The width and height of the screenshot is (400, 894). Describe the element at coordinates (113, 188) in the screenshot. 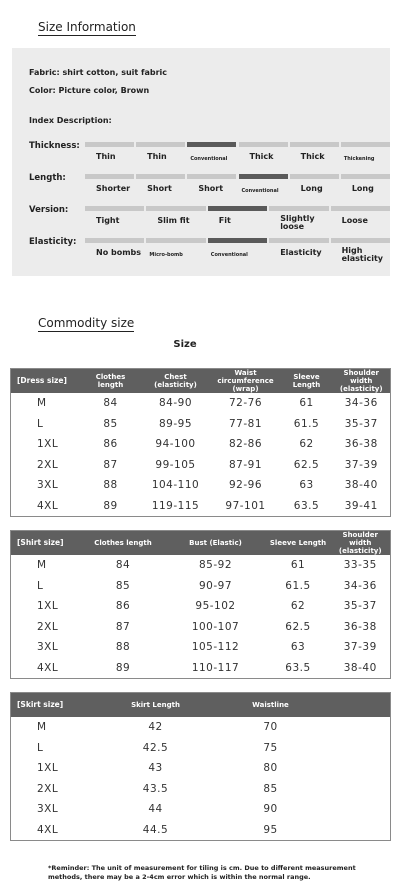

I see `index-option: Shorter` at that location.